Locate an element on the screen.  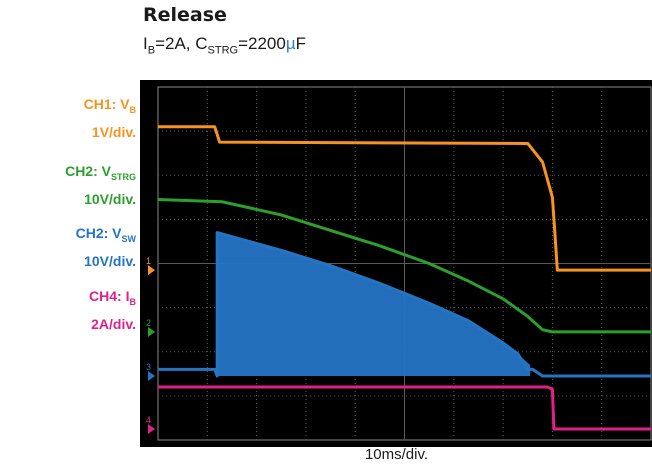
legend-ch4-scale: 2A/div. is located at coordinates (113, 323).